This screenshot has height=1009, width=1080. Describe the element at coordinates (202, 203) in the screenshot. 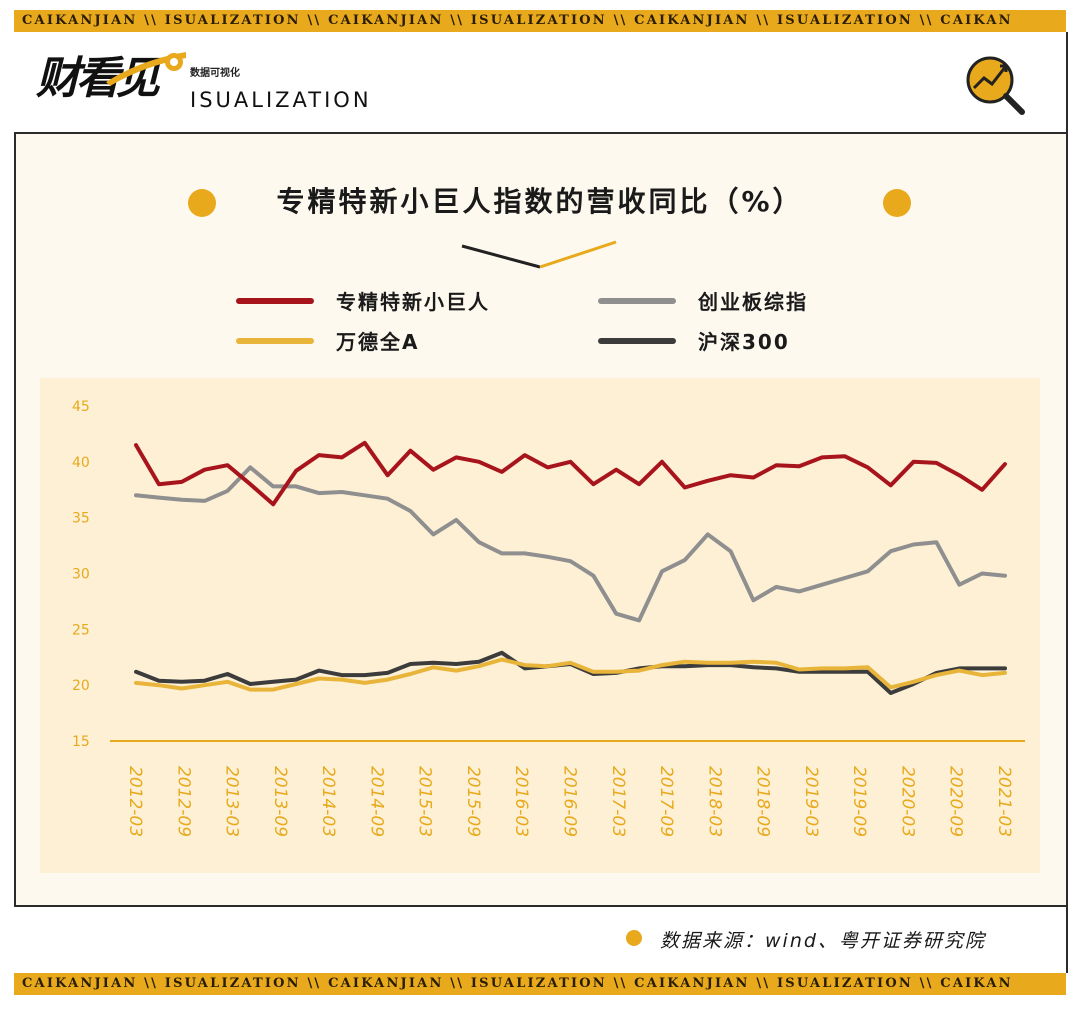

I see `title-dot-left` at that location.